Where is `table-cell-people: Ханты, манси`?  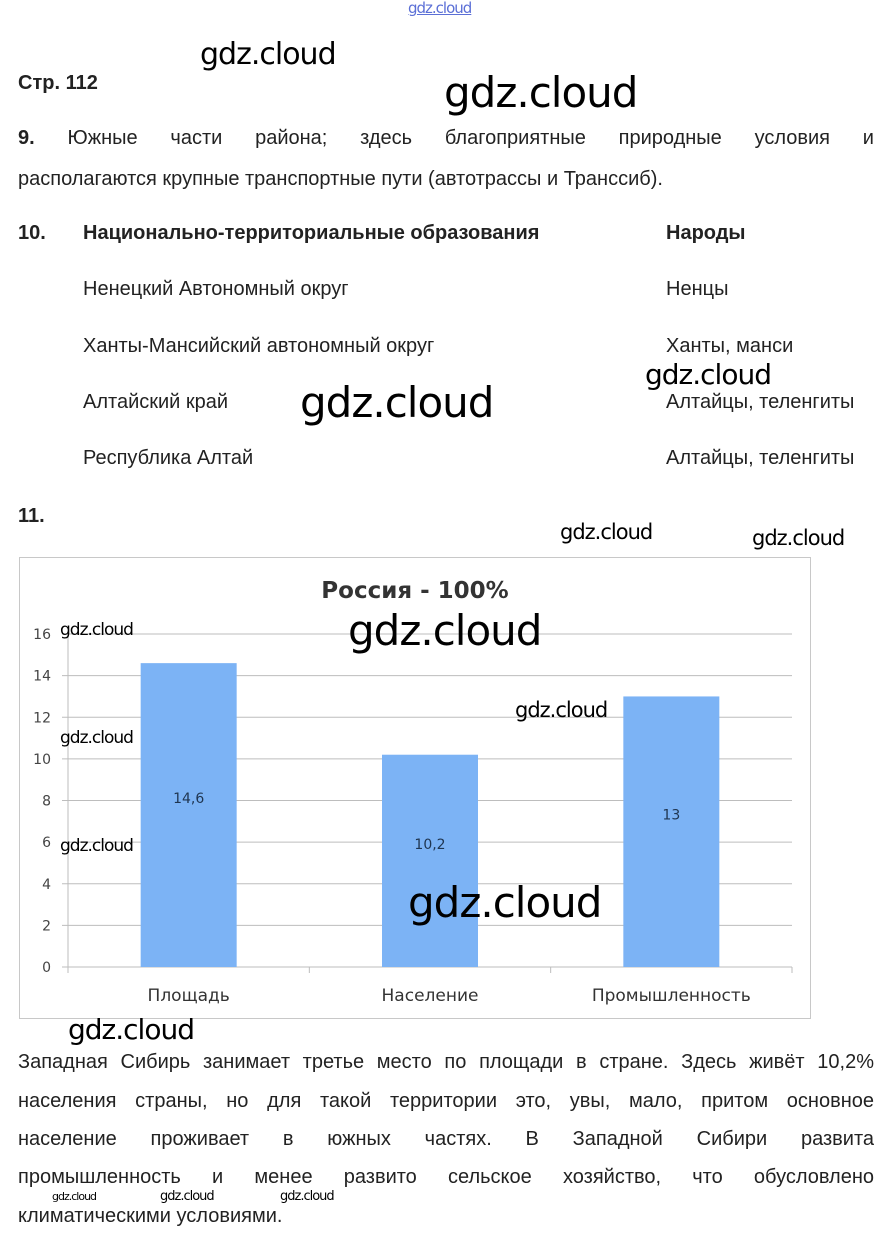 table-cell-people: Ханты, манси is located at coordinates (730, 346).